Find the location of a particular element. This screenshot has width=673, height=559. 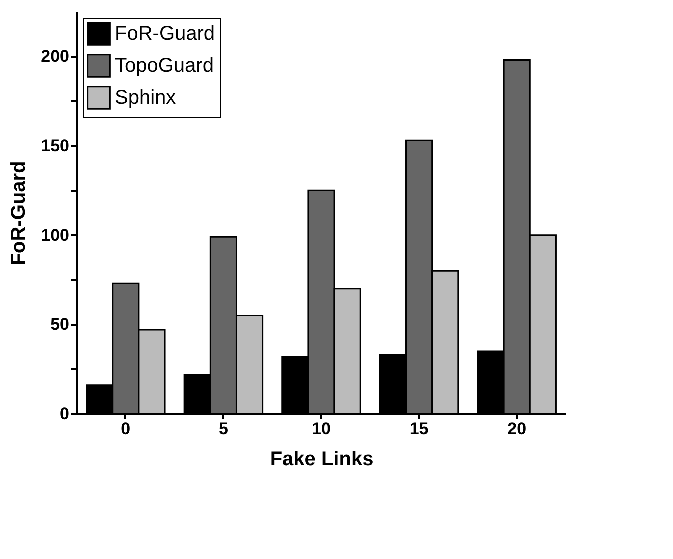

y-tick-label: 100 is located at coordinates (55, 235).